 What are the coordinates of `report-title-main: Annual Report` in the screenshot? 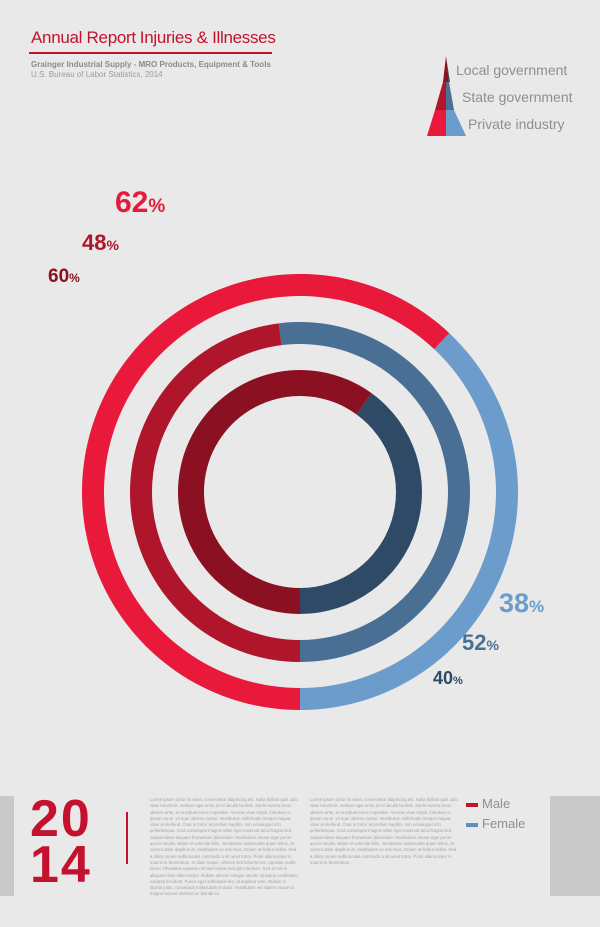 It's located at (83, 37).